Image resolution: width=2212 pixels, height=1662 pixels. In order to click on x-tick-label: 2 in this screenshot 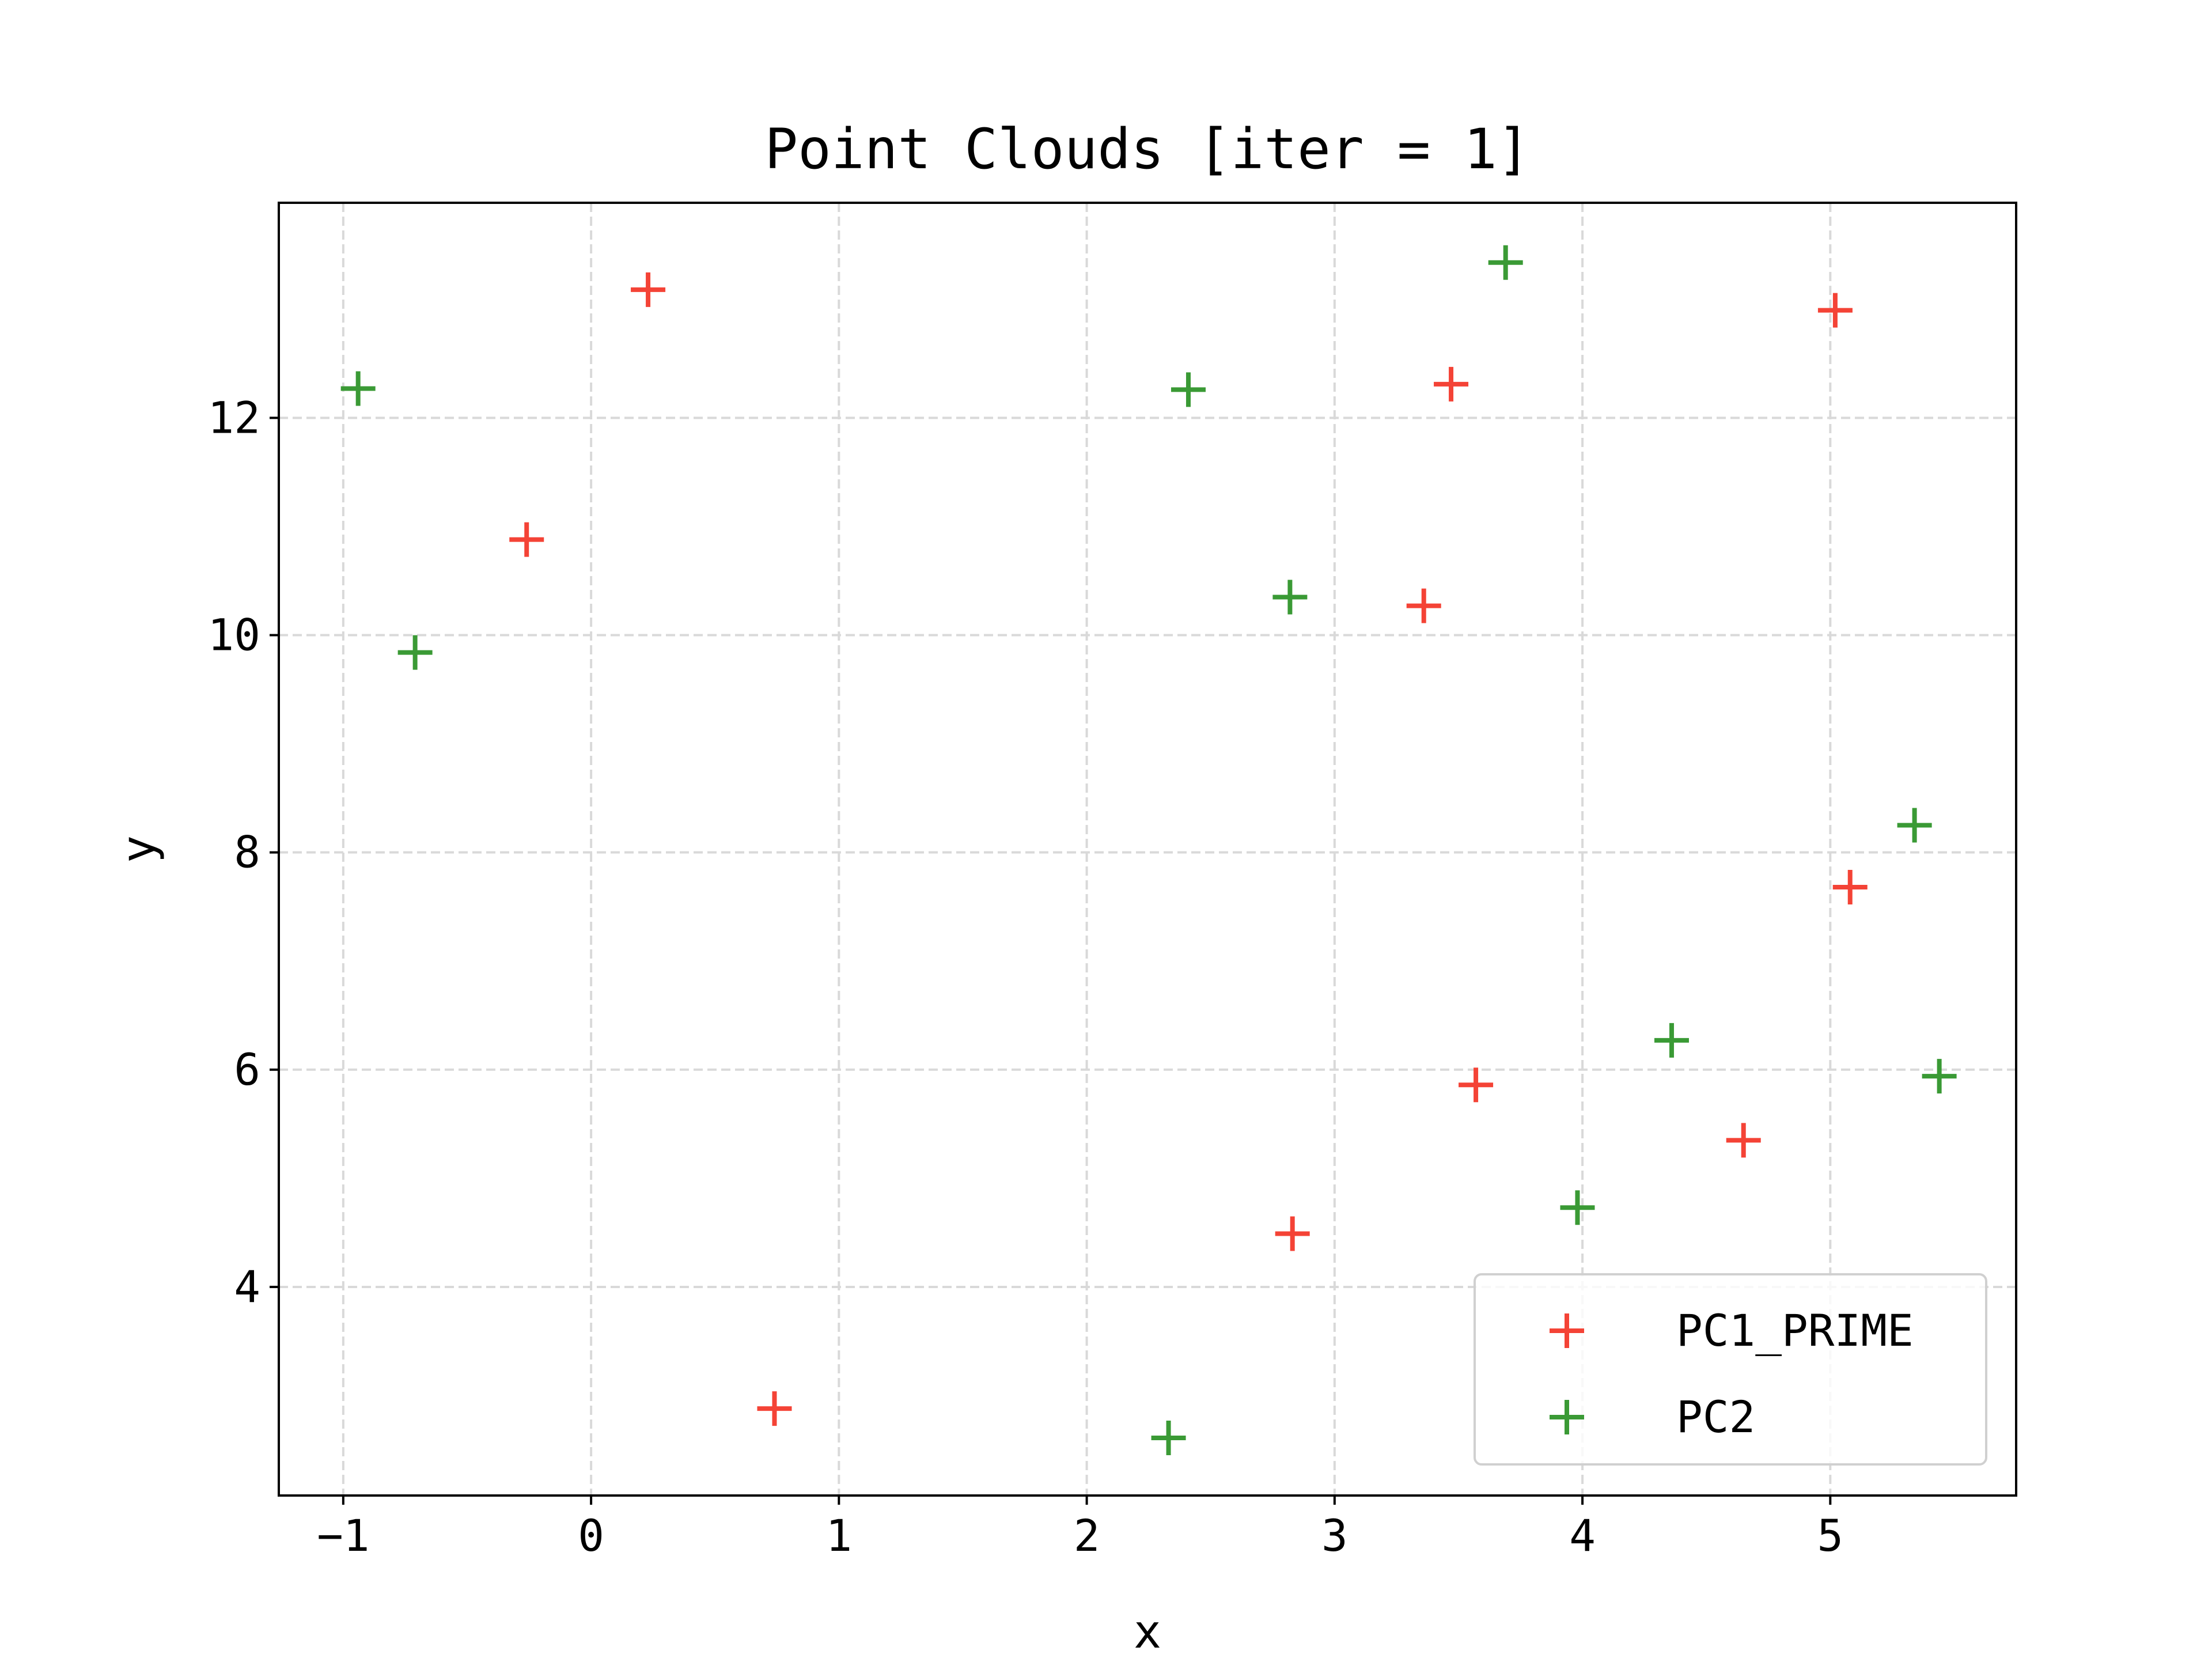, I will do `click(1087, 1535)`.